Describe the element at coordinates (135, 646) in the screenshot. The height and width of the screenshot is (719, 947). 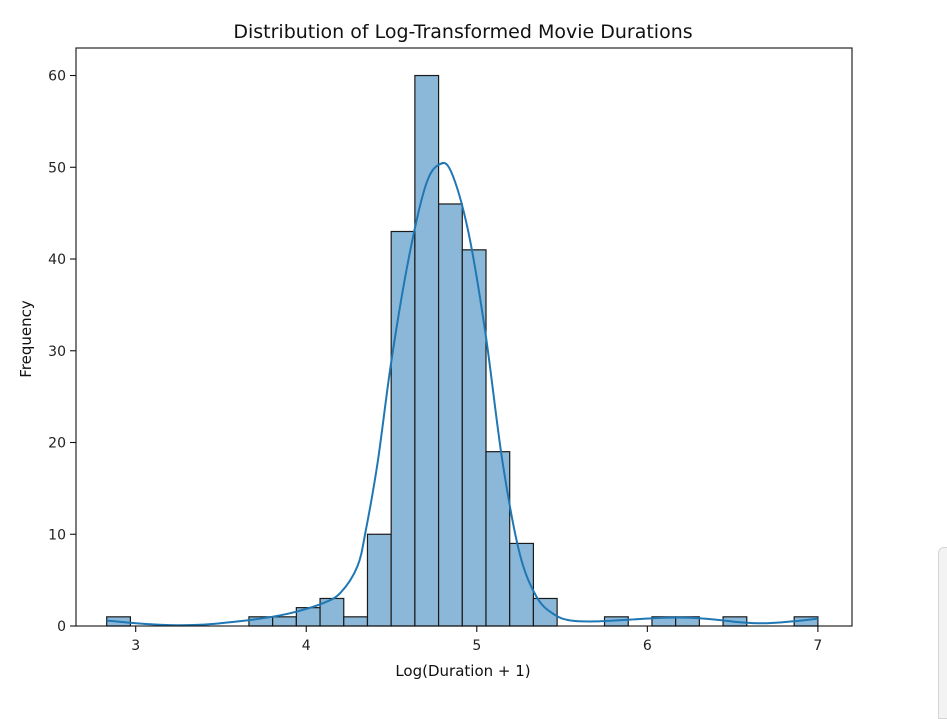
I see `x-tick-label: 3` at that location.